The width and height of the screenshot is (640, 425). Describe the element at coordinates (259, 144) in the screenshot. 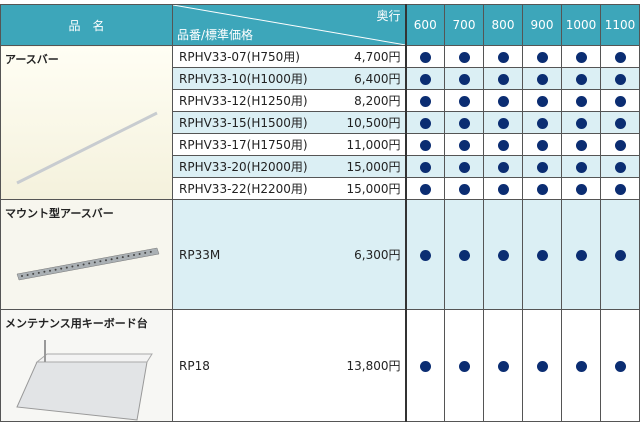

I see `part-number: RPHV33-17(H1750用)` at that location.